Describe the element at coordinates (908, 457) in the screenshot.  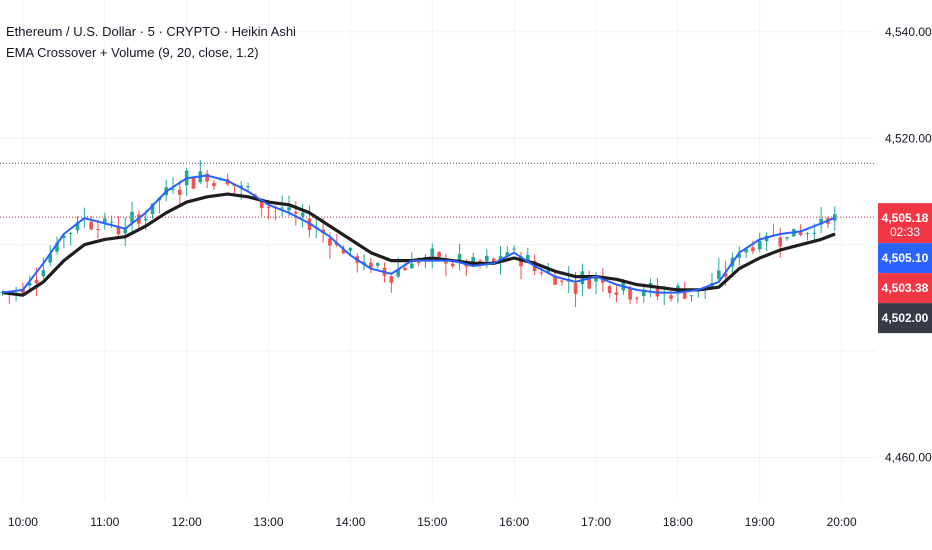
I see `price-tick-label: 4,460.00` at that location.